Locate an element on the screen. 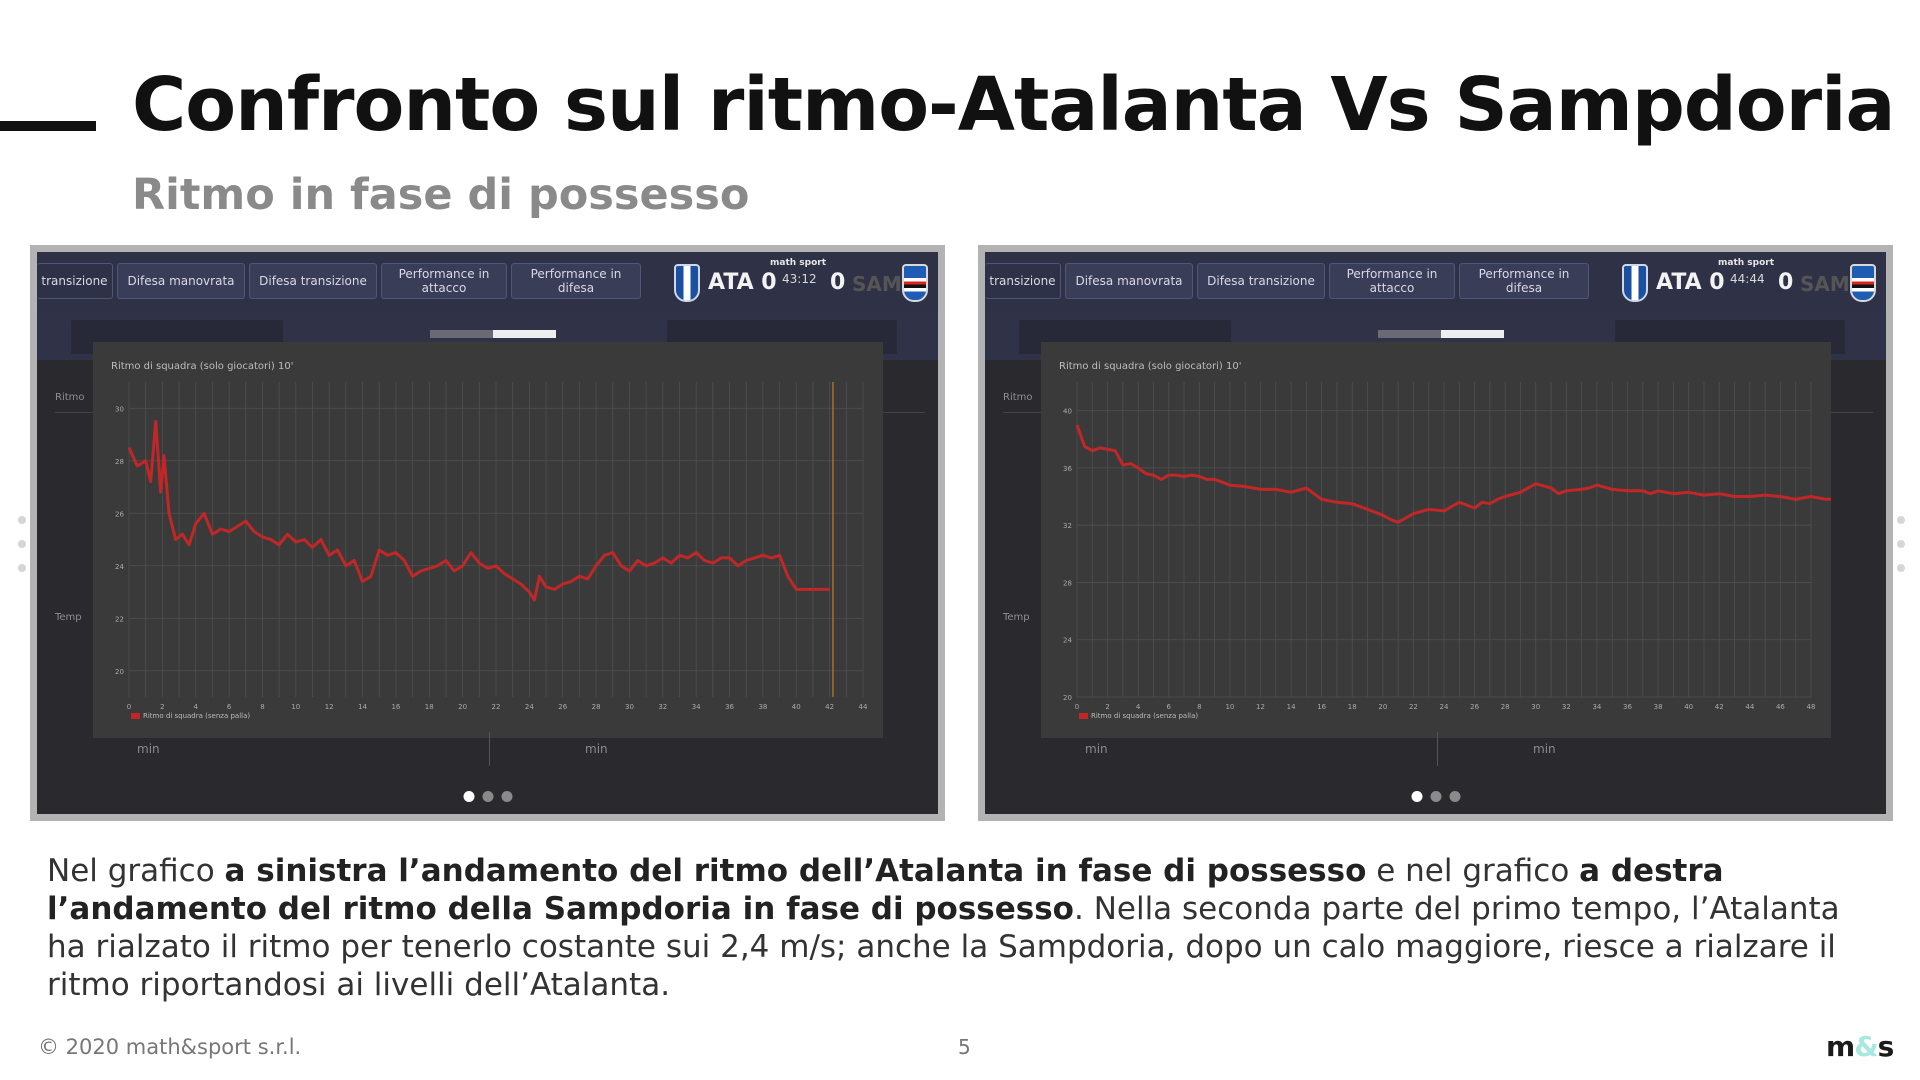 The width and height of the screenshot is (1920, 1080). x-tick-label: 40 is located at coordinates (1688, 707).